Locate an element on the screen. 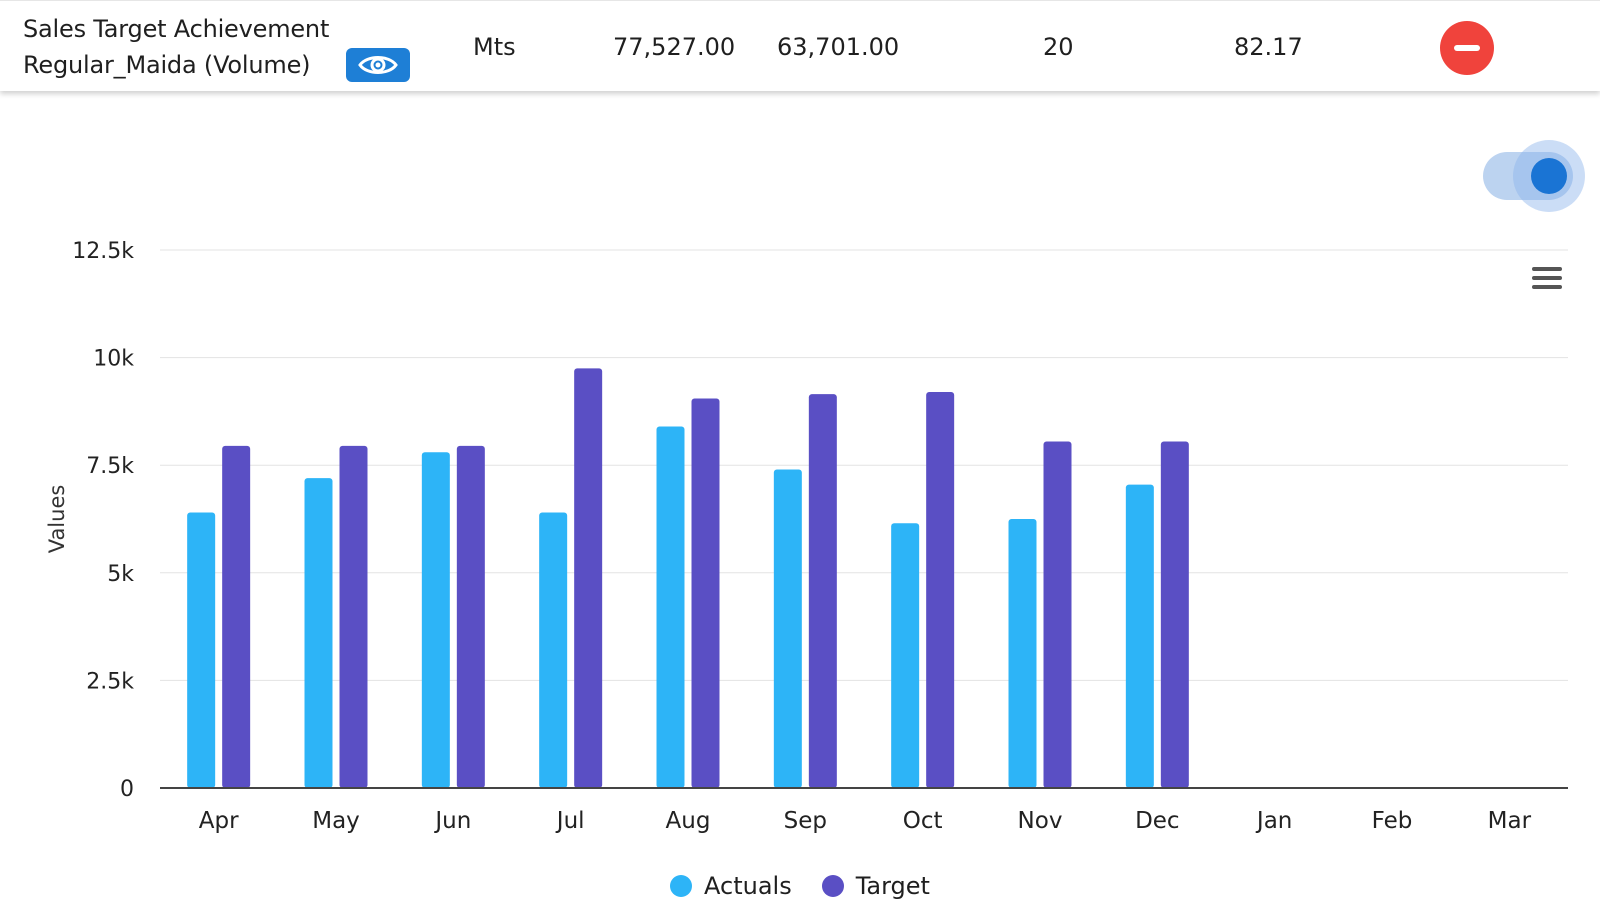 This screenshot has height=923, width=1600. bar-target-oct is located at coordinates (940, 590).